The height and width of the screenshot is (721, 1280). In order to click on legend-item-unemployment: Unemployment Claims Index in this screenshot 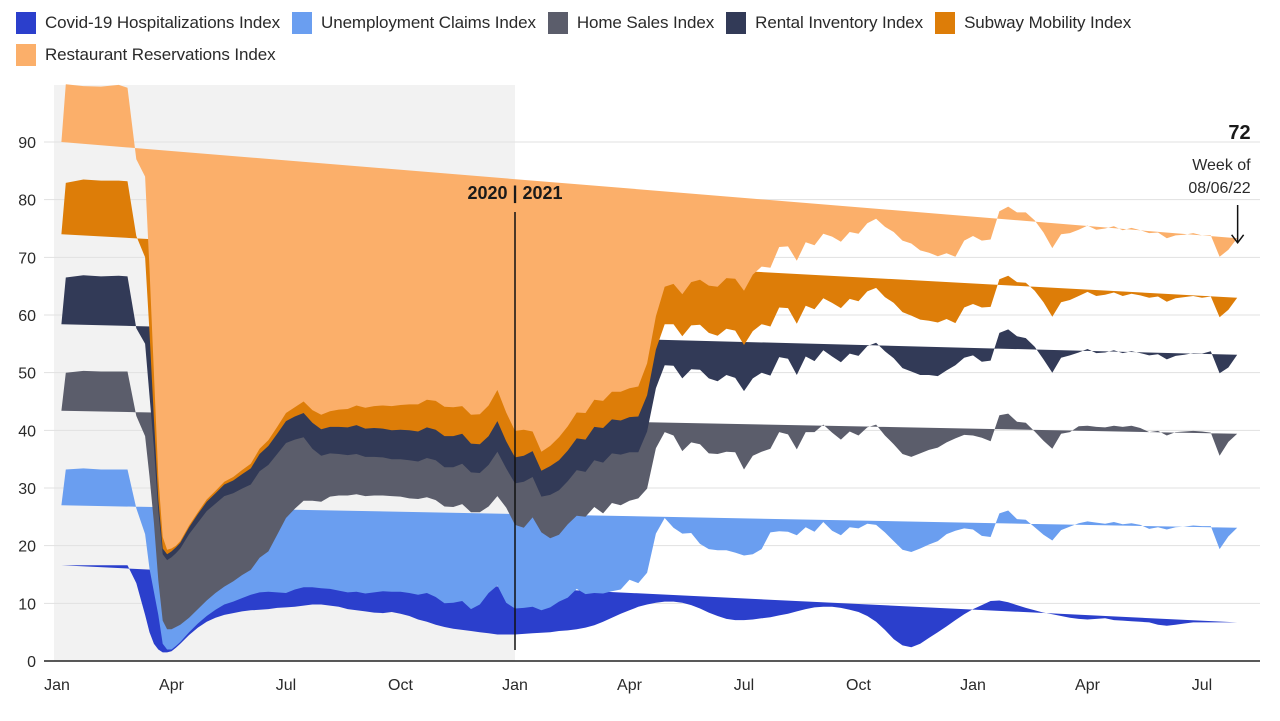, I will do `click(414, 23)`.